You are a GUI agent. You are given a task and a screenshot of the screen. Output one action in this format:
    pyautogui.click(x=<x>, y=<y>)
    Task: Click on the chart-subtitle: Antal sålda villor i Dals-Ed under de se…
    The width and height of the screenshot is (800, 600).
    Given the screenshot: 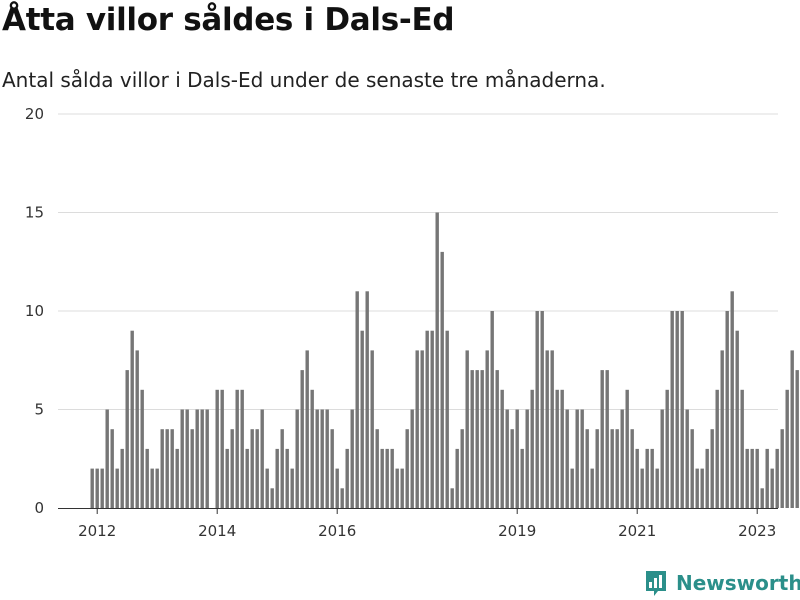 What is the action you would take?
    pyautogui.click(x=304, y=80)
    